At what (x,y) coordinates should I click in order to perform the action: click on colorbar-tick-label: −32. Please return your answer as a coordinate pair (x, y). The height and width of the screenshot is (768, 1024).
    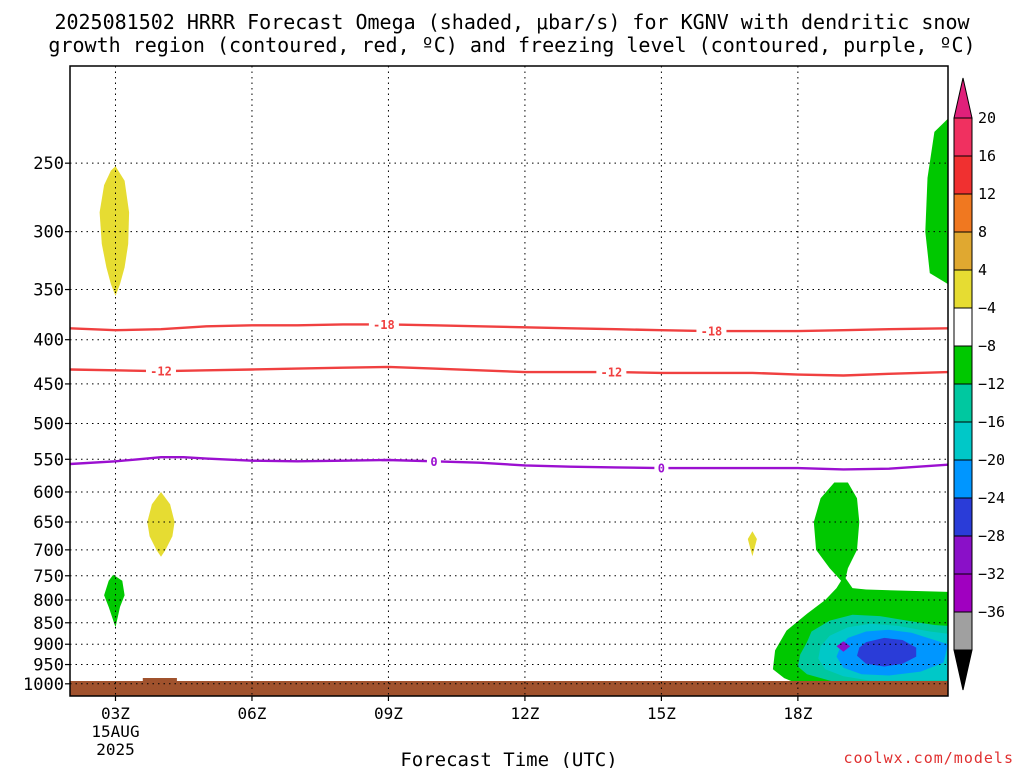
    Looking at the image, I should click on (991, 574).